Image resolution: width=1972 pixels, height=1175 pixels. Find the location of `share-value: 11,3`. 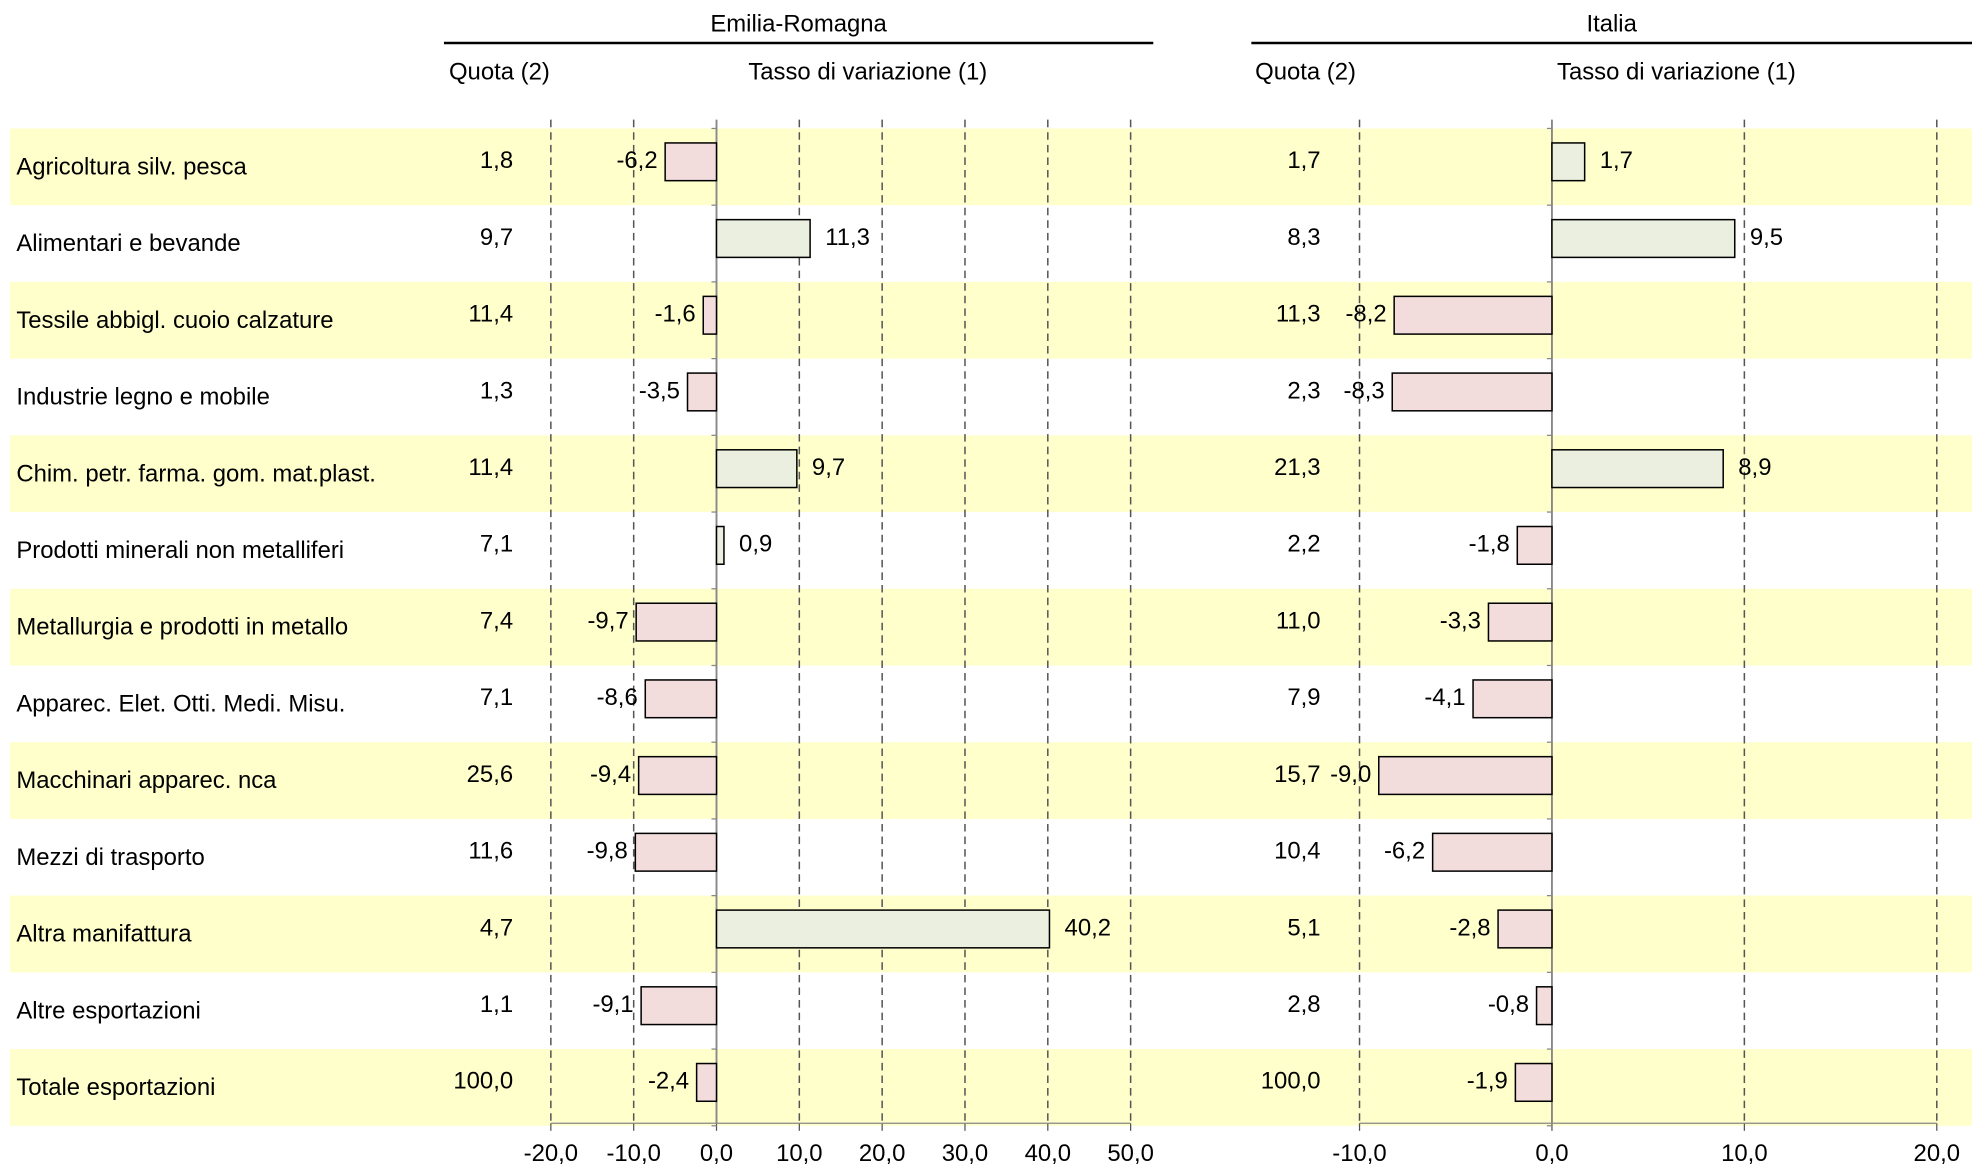

share-value: 11,3 is located at coordinates (1298, 314).